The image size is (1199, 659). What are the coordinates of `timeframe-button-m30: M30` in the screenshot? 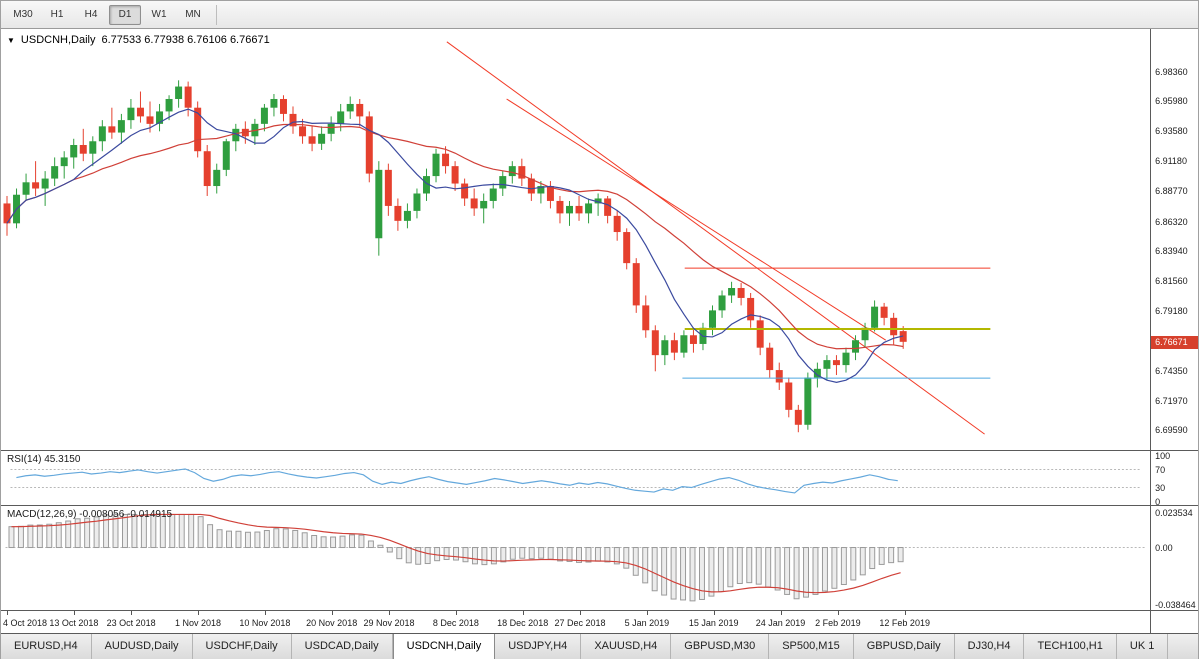 It's located at (23, 14).